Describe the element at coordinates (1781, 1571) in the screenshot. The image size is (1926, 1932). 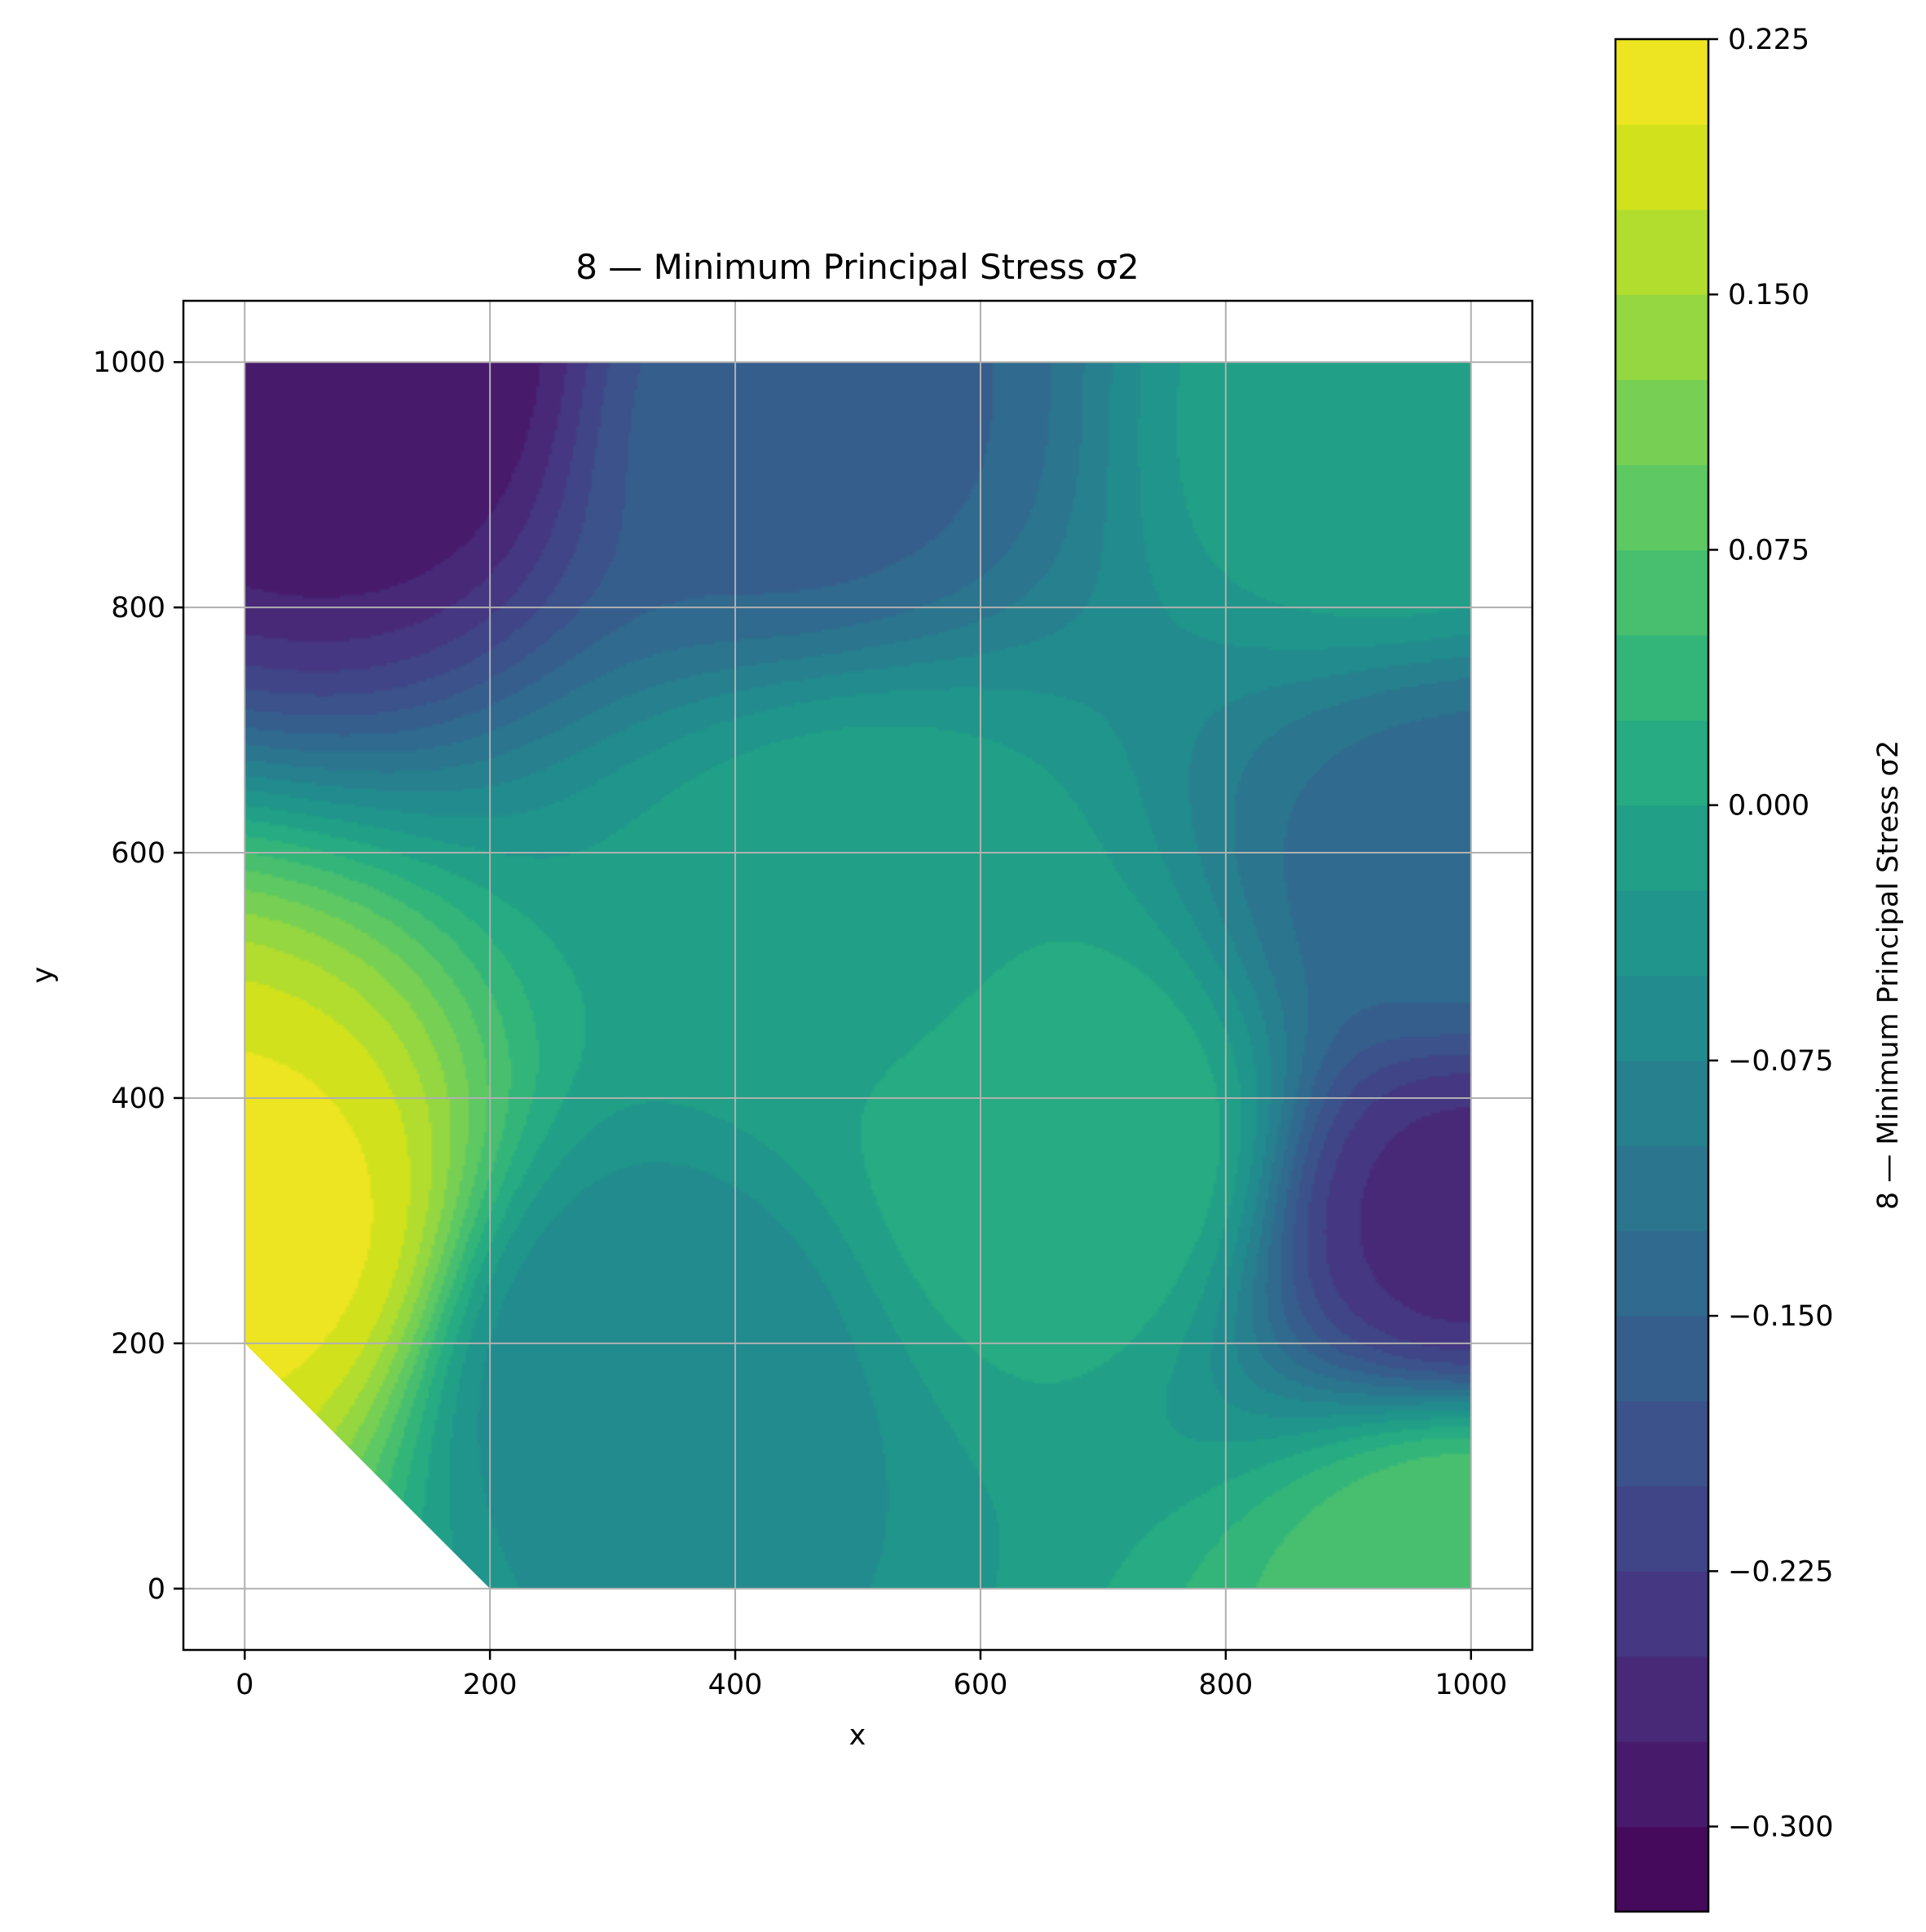
I see `colorbar-tick-label: −0.225` at that location.